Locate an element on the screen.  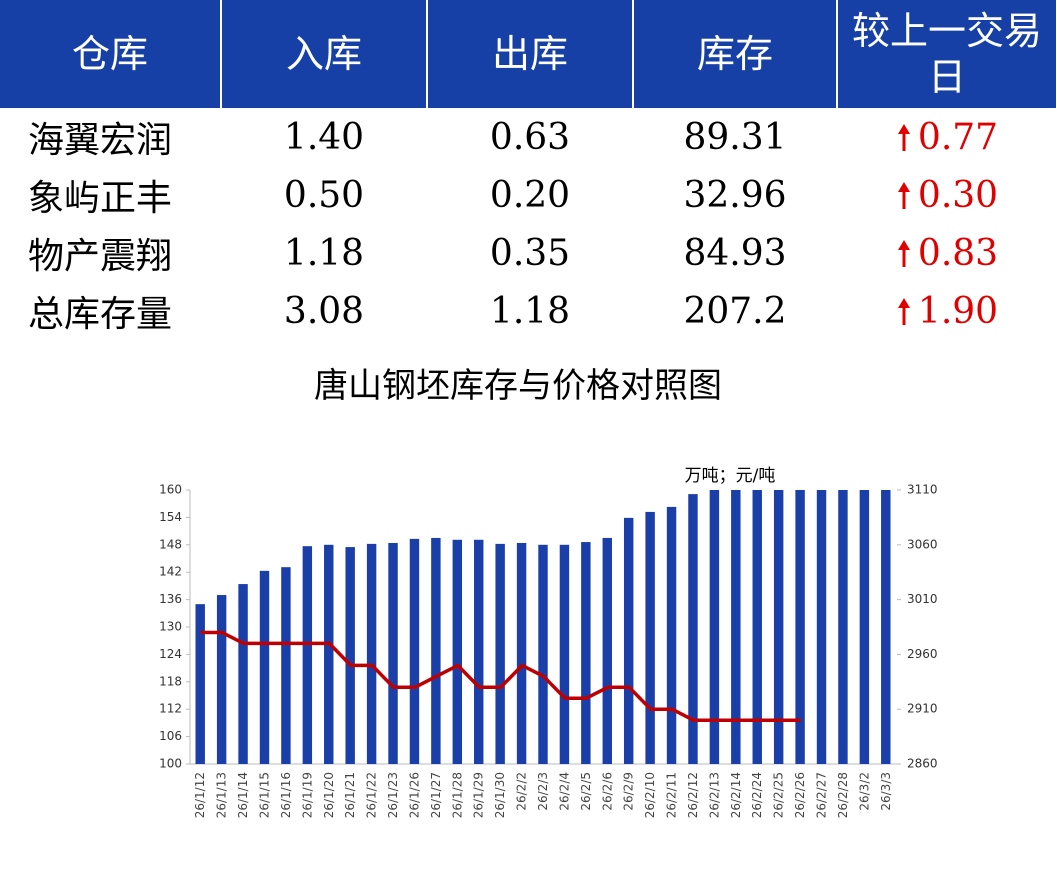
cell-text: 1.40 is located at coordinates (324, 137).